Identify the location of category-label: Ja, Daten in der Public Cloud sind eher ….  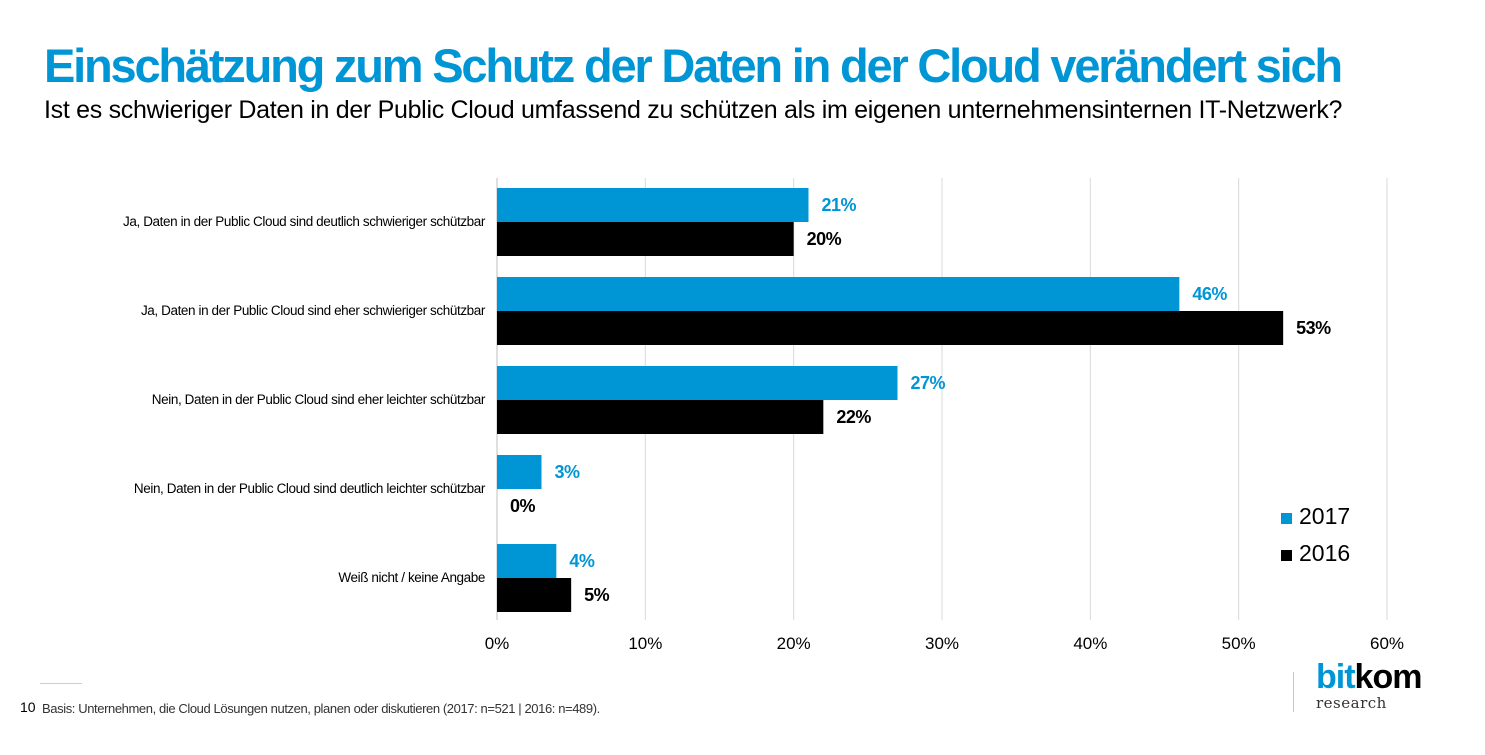
(313, 310).